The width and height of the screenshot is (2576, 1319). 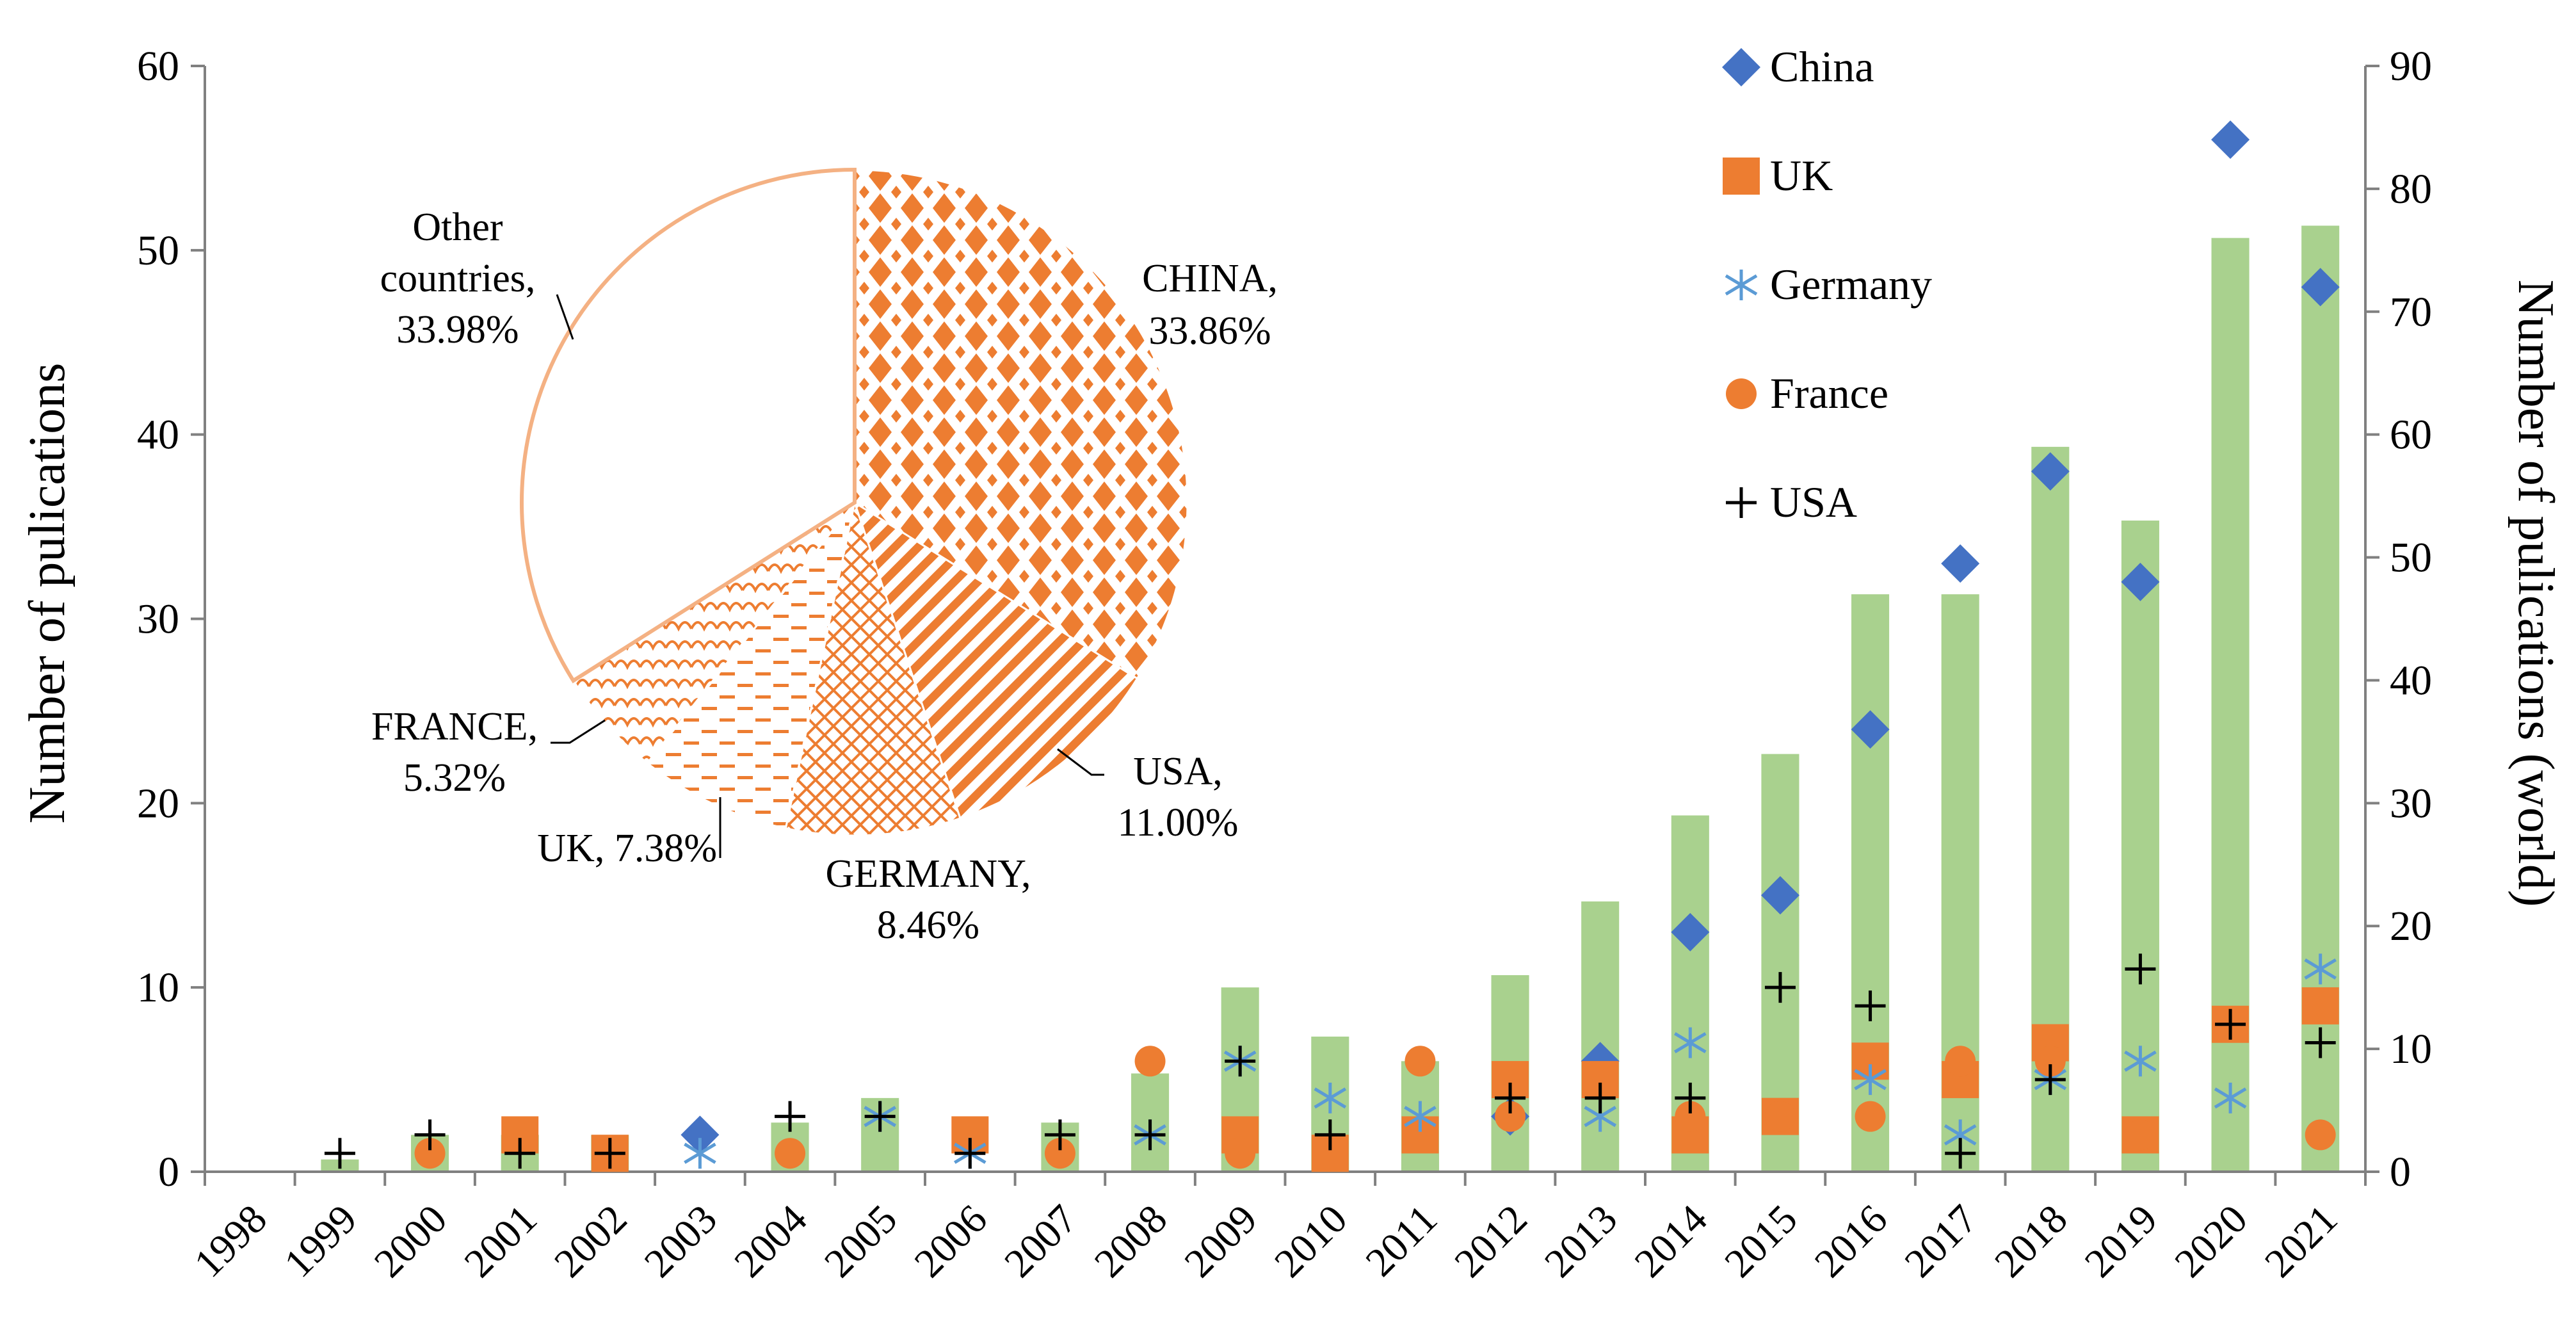 What do you see at coordinates (1240, 1154) in the screenshot?
I see `france-point-2009` at bounding box center [1240, 1154].